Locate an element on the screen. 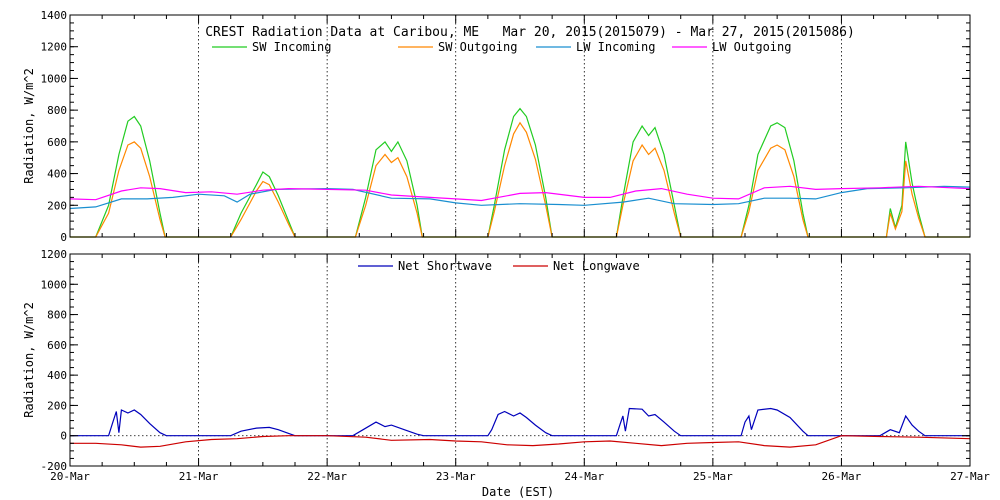 Image resolution: width=1000 pixels, height=500 pixels. legend-label: LW Outgoing is located at coordinates (751, 47).